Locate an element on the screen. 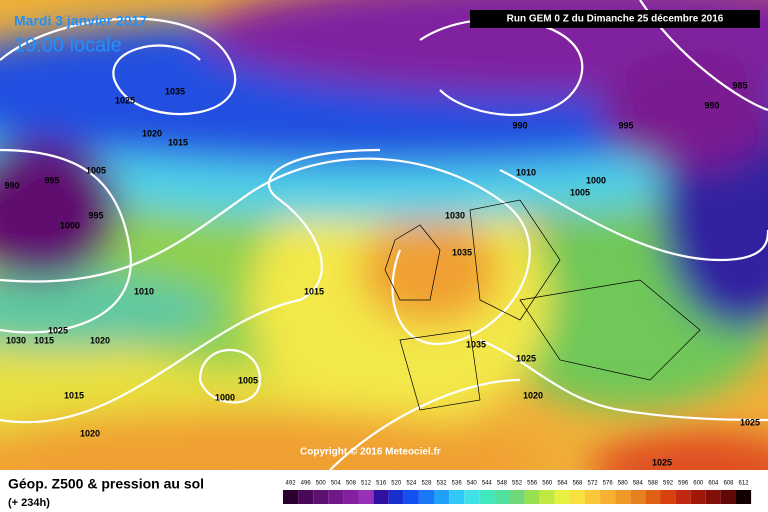  scale-label: 492 is located at coordinates (291, 484).